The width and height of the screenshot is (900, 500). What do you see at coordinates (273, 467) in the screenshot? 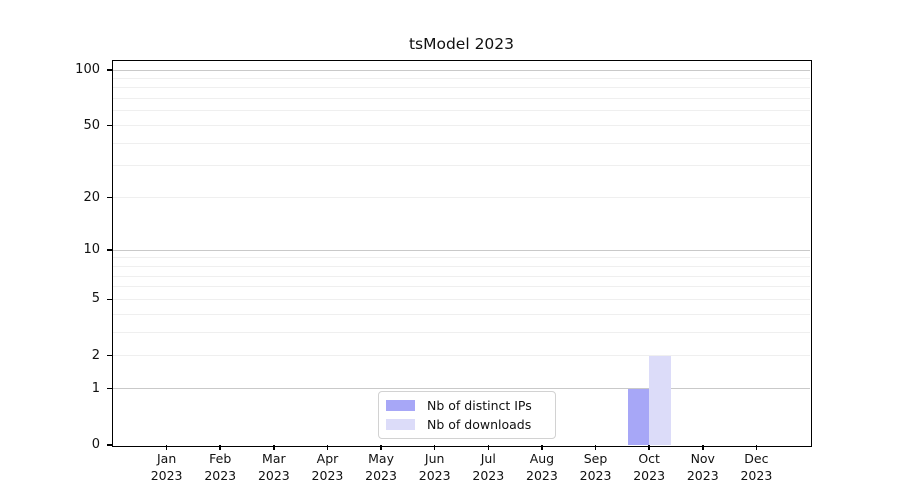
I see `x-tick-label: Mar 2023` at bounding box center [273, 467].